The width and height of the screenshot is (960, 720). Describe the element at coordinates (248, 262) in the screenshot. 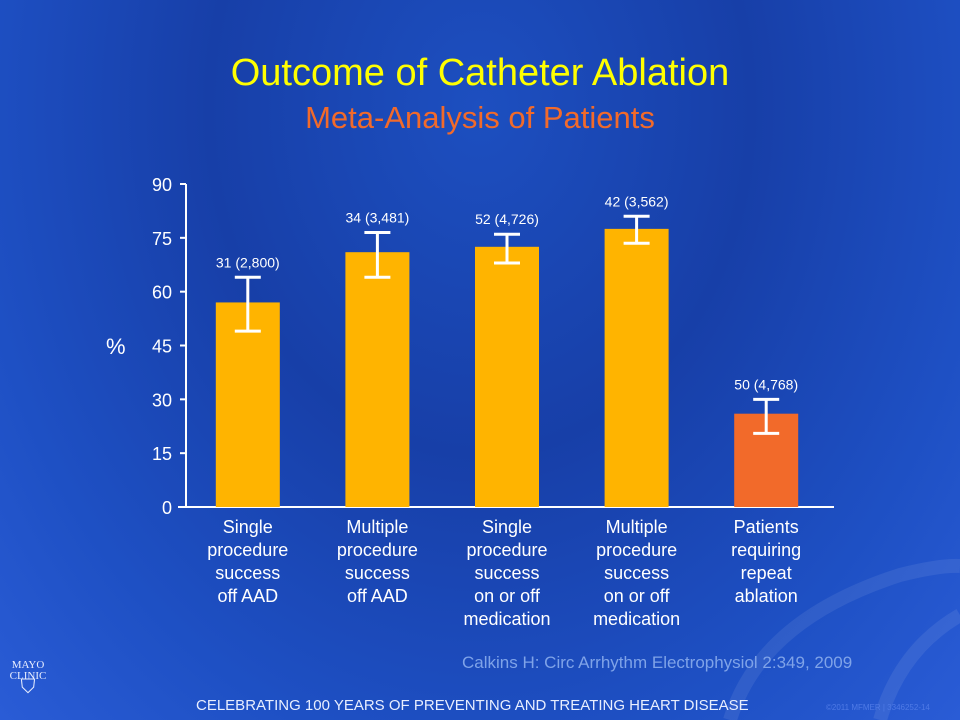

I see `data-label: 31 (2,800)` at that location.